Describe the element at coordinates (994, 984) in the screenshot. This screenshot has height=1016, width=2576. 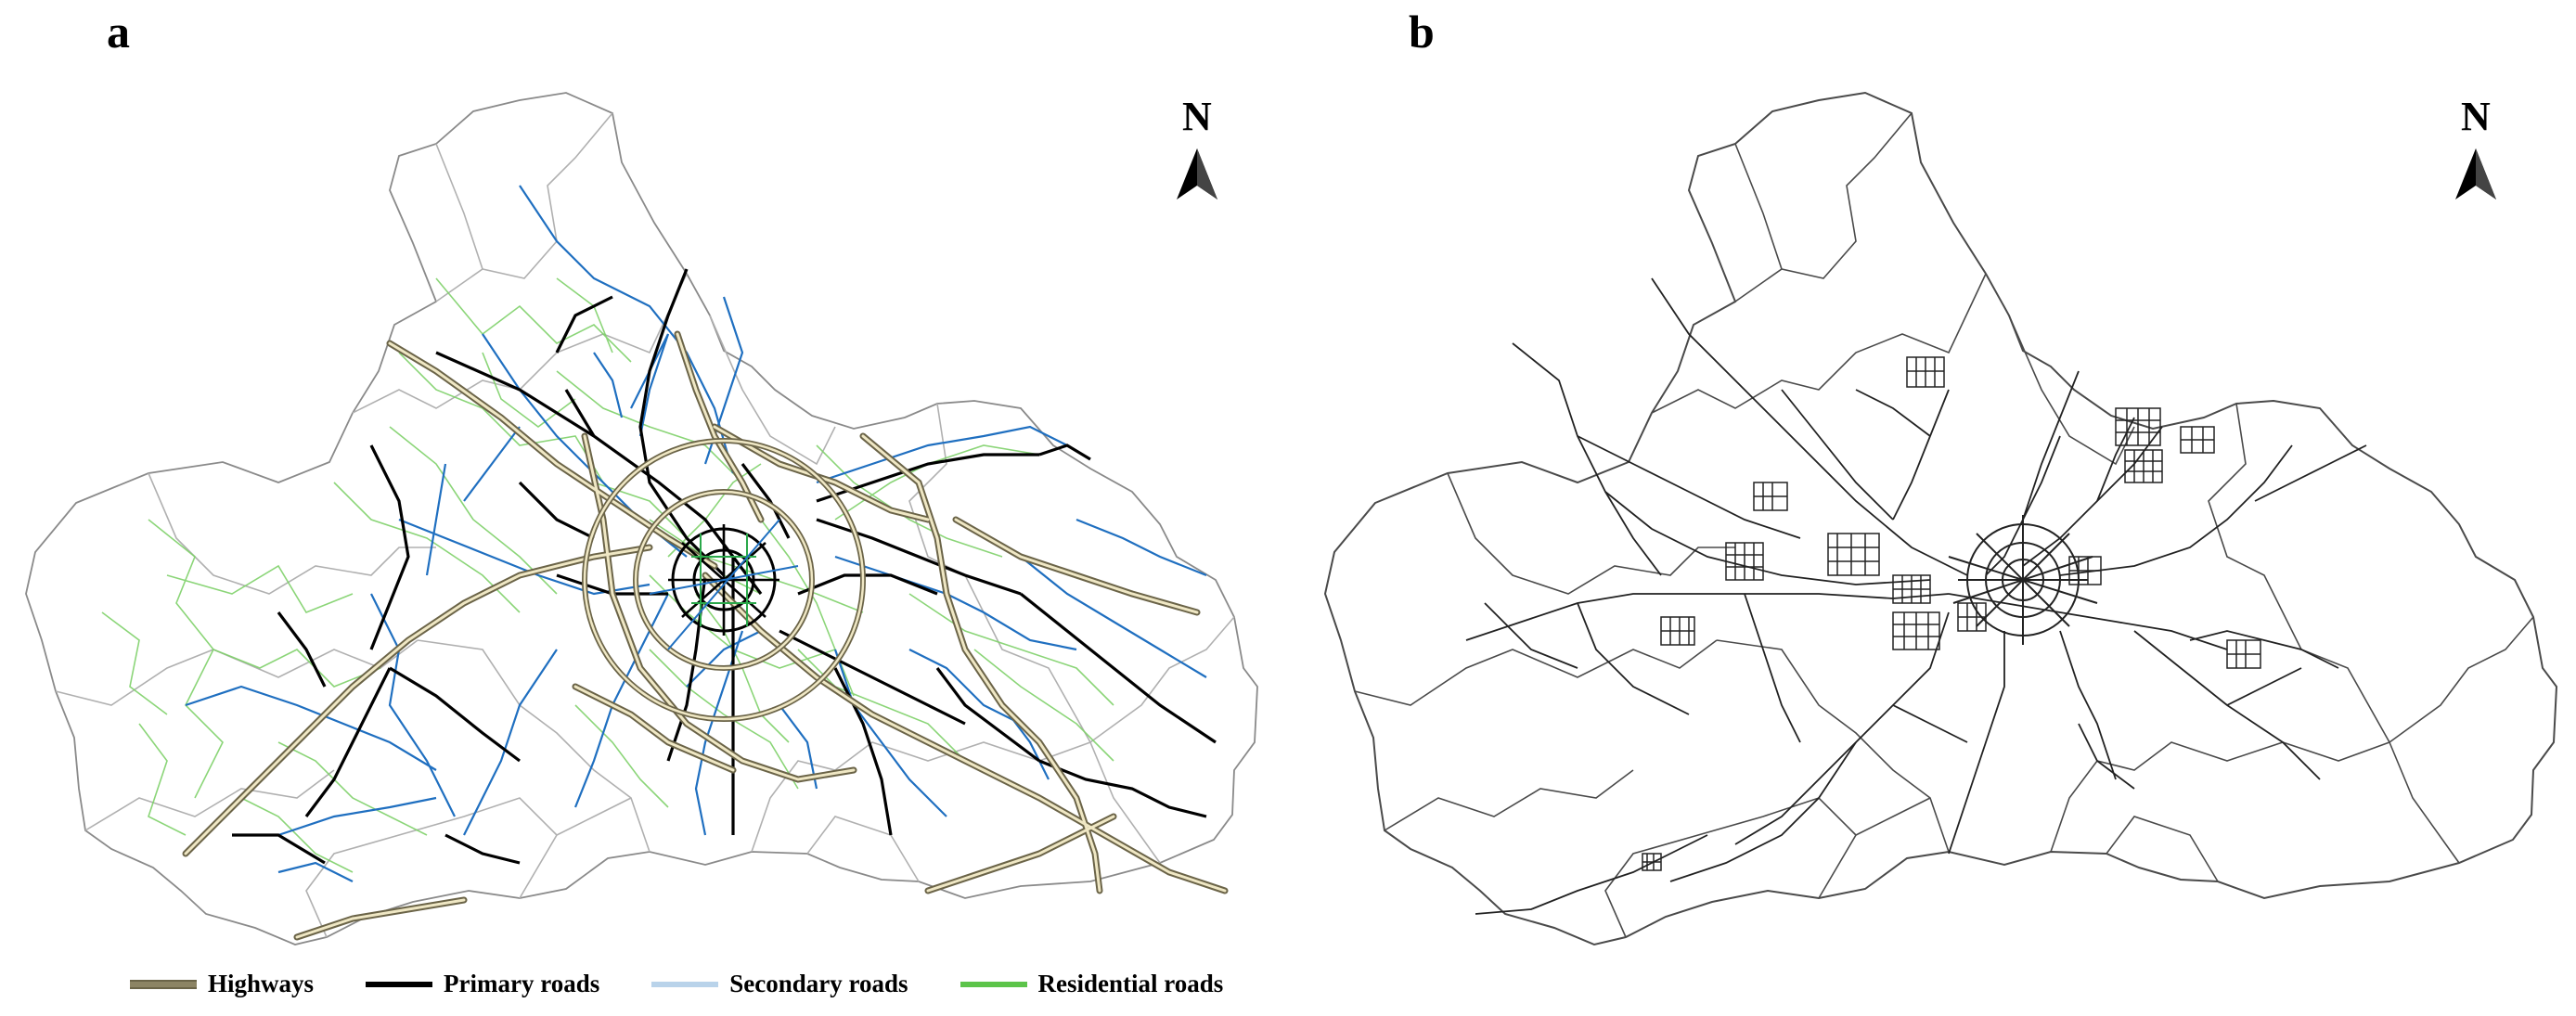
I see `legend-swatch-residential` at that location.